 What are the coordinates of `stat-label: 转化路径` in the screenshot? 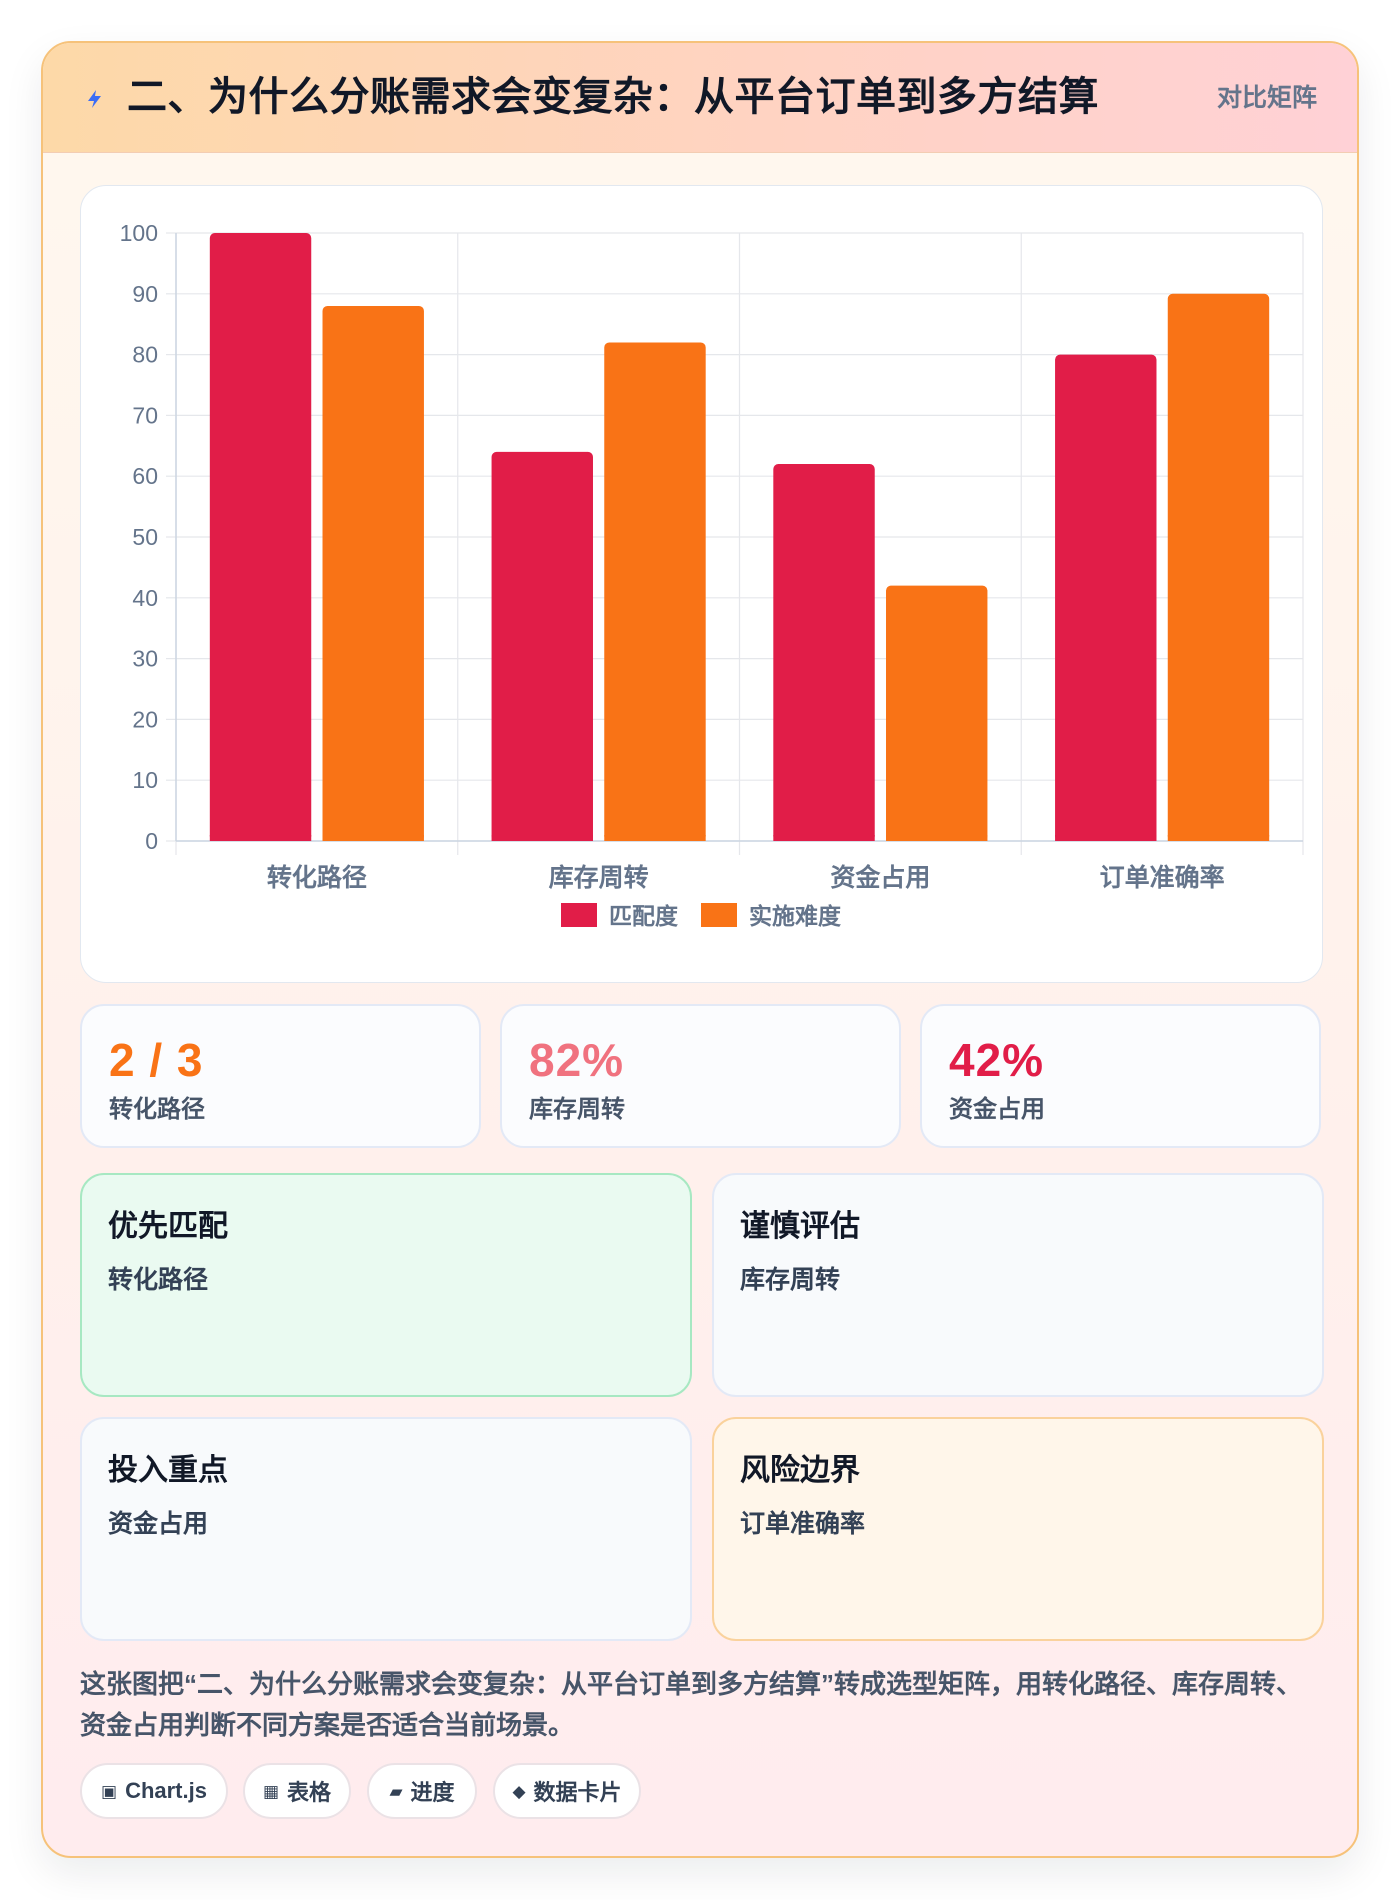 It's located at (157, 1109).